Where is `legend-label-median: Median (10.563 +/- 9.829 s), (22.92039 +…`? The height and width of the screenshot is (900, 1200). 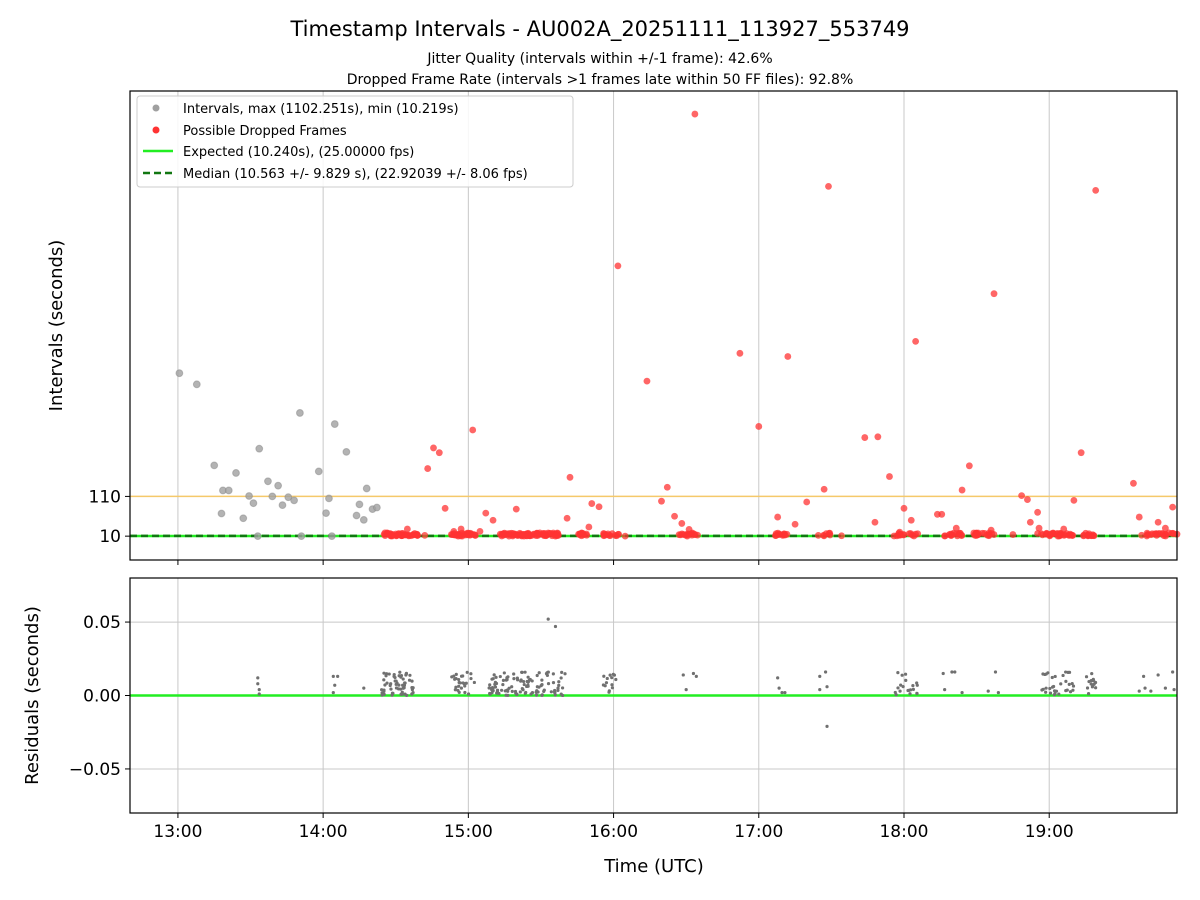 legend-label-median: Median (10.563 +/- 9.829 s), (22.92039 +… is located at coordinates (355, 174).